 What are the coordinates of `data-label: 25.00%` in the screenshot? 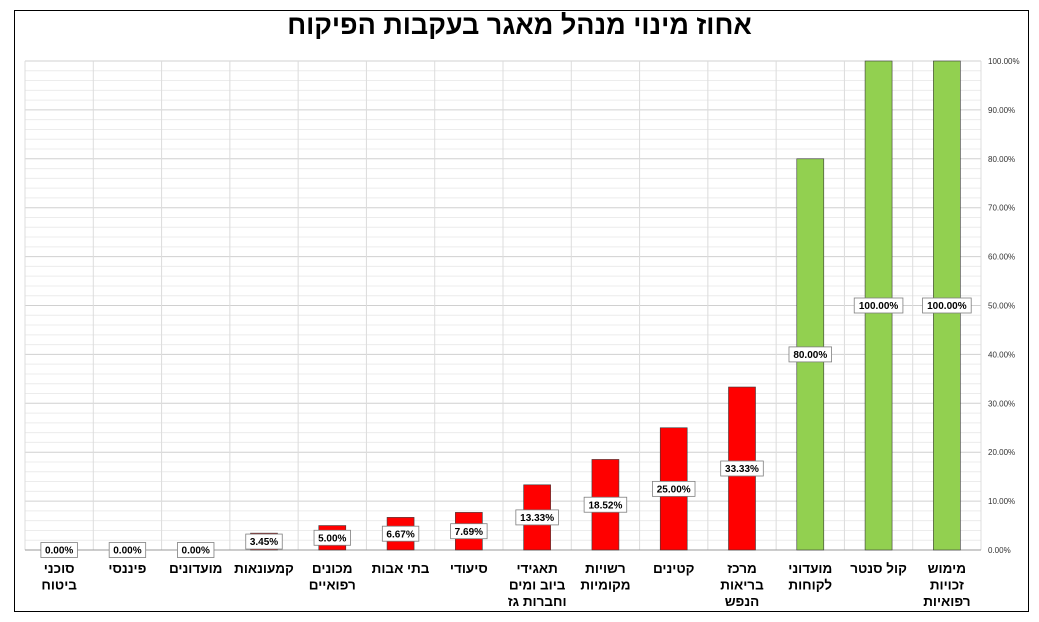 It's located at (674, 489).